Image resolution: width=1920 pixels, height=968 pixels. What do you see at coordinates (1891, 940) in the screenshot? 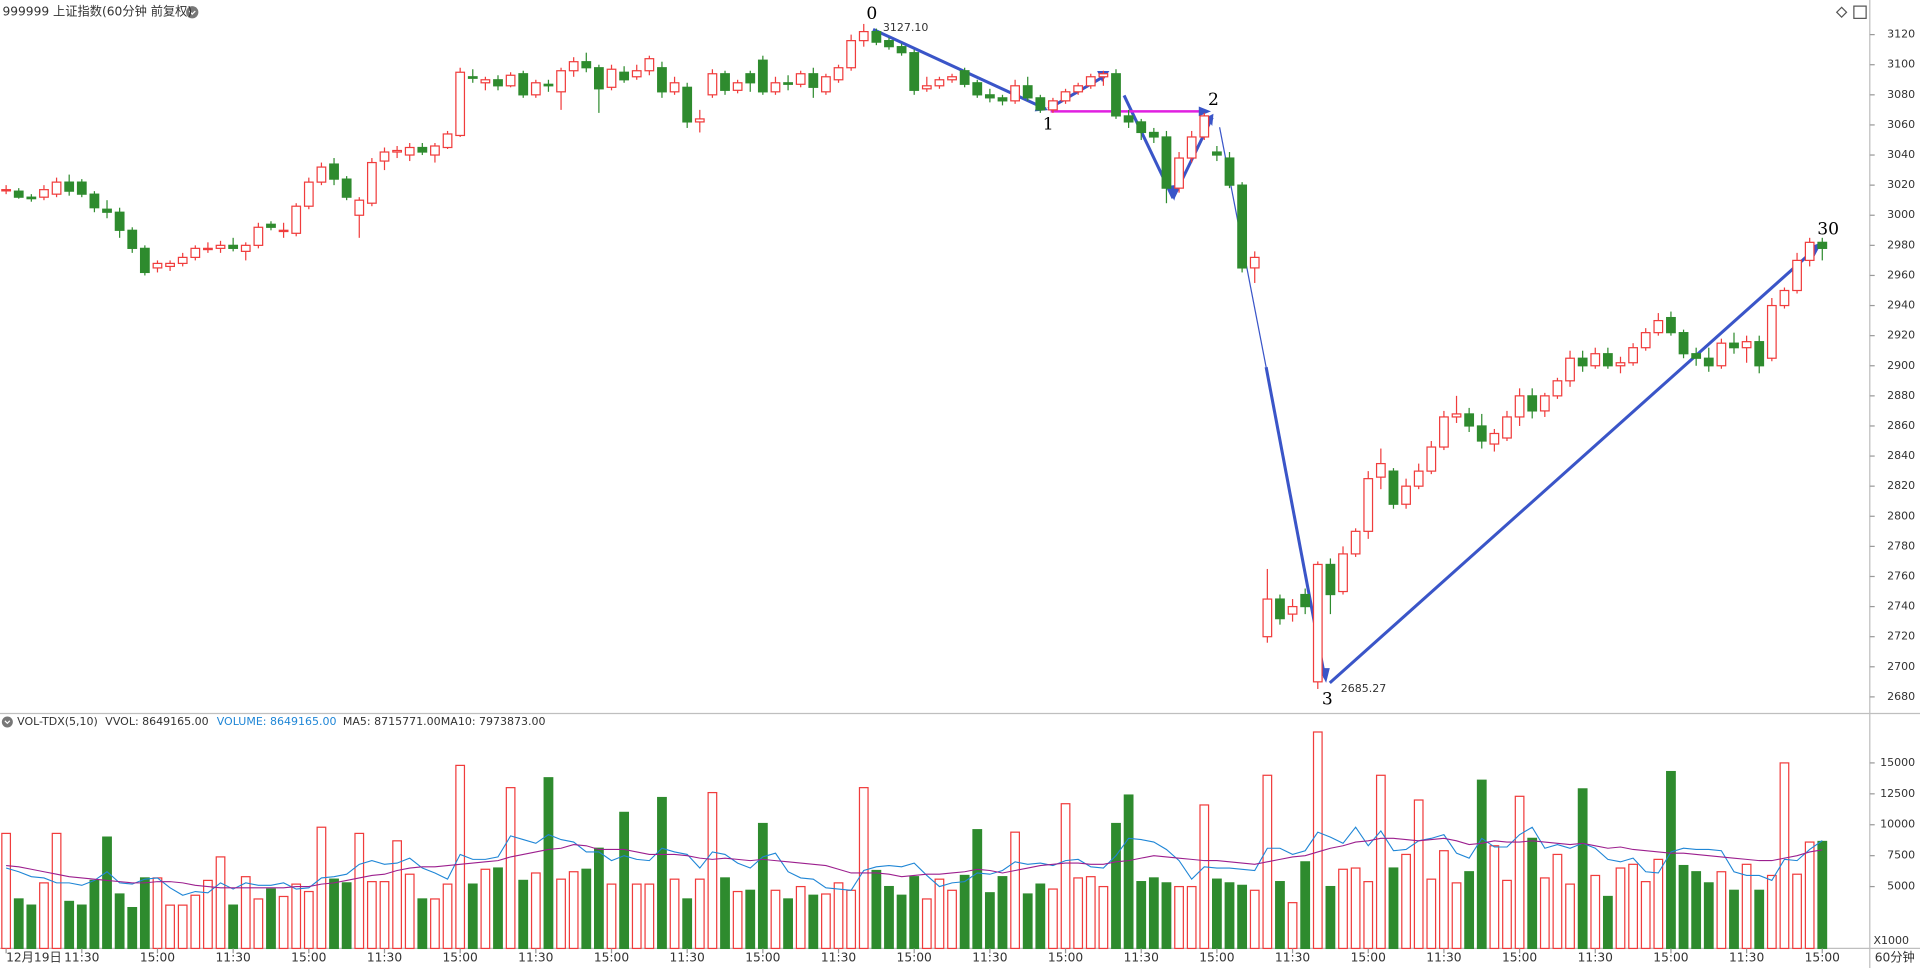
I see `unit-label: X1000` at bounding box center [1891, 940].